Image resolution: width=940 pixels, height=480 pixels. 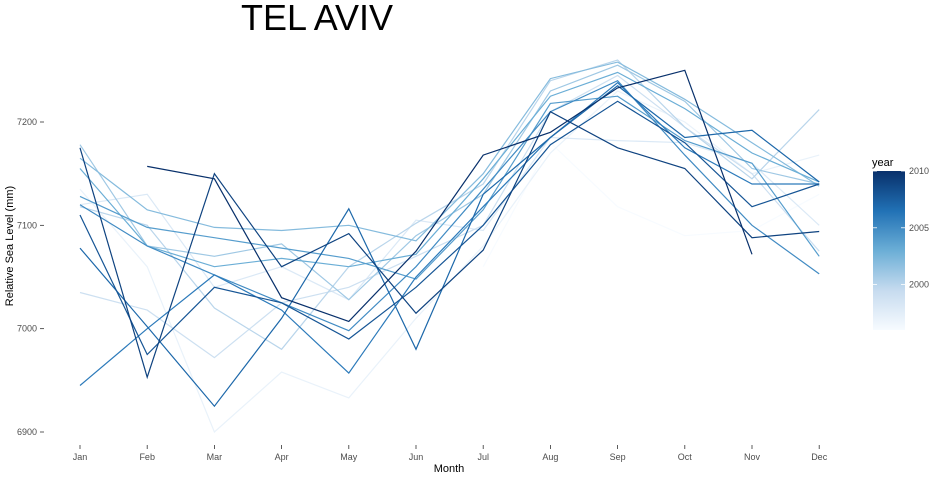 I want to click on series-line-1996, so click(x=651, y=204).